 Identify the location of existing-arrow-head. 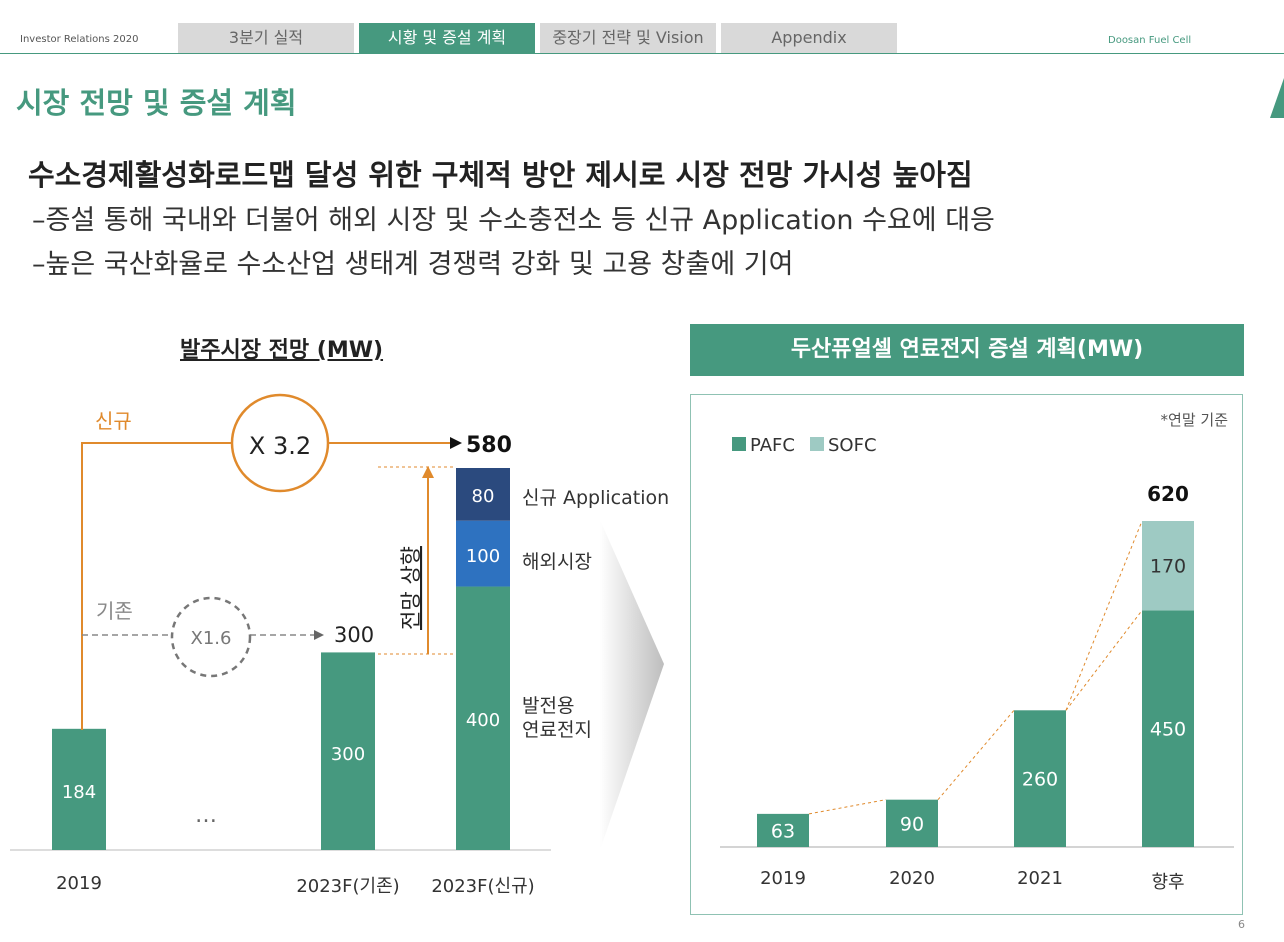
(319, 635).